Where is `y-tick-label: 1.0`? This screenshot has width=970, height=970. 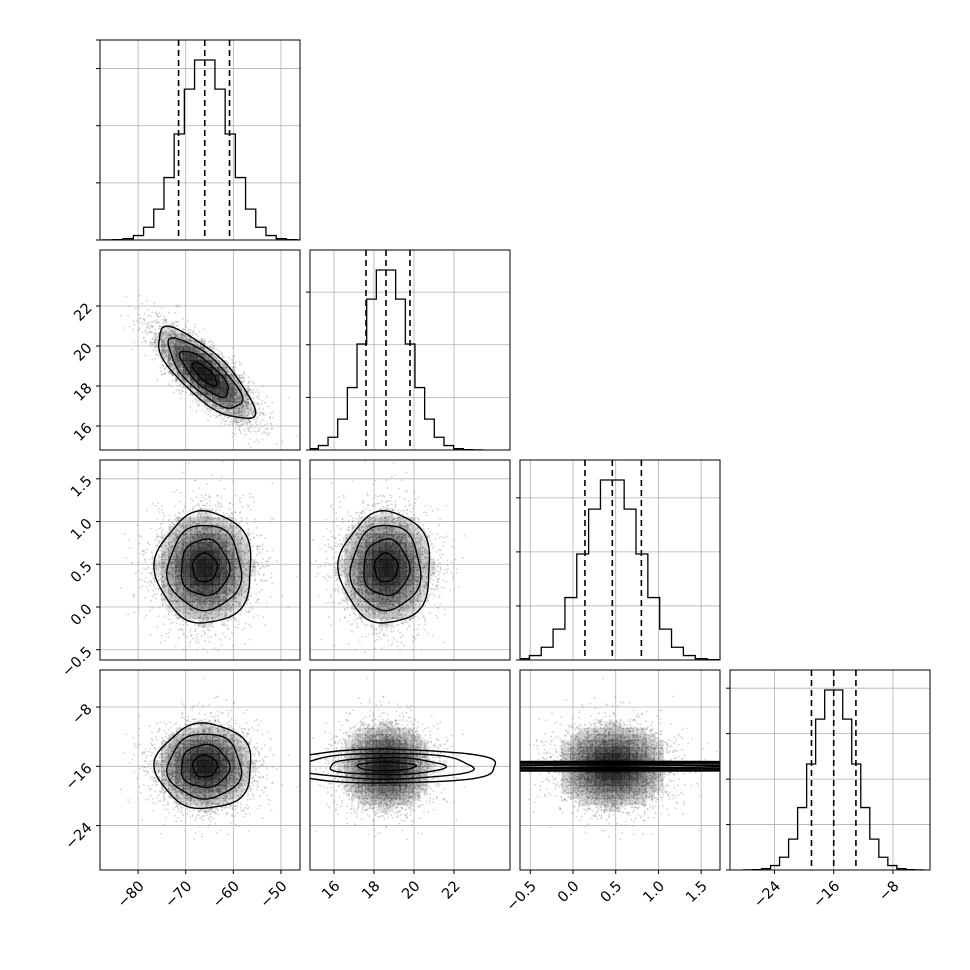 y-tick-label: 1.0 is located at coordinates (82, 530).